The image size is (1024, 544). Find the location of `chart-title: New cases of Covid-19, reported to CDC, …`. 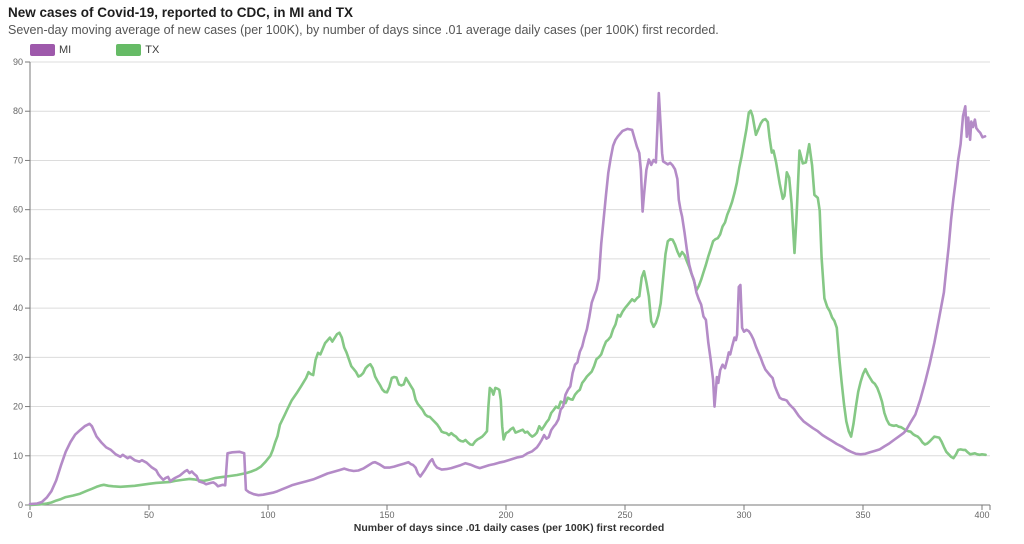

chart-title: New cases of Covid-19, reported to CDC, … is located at coordinates (181, 12).